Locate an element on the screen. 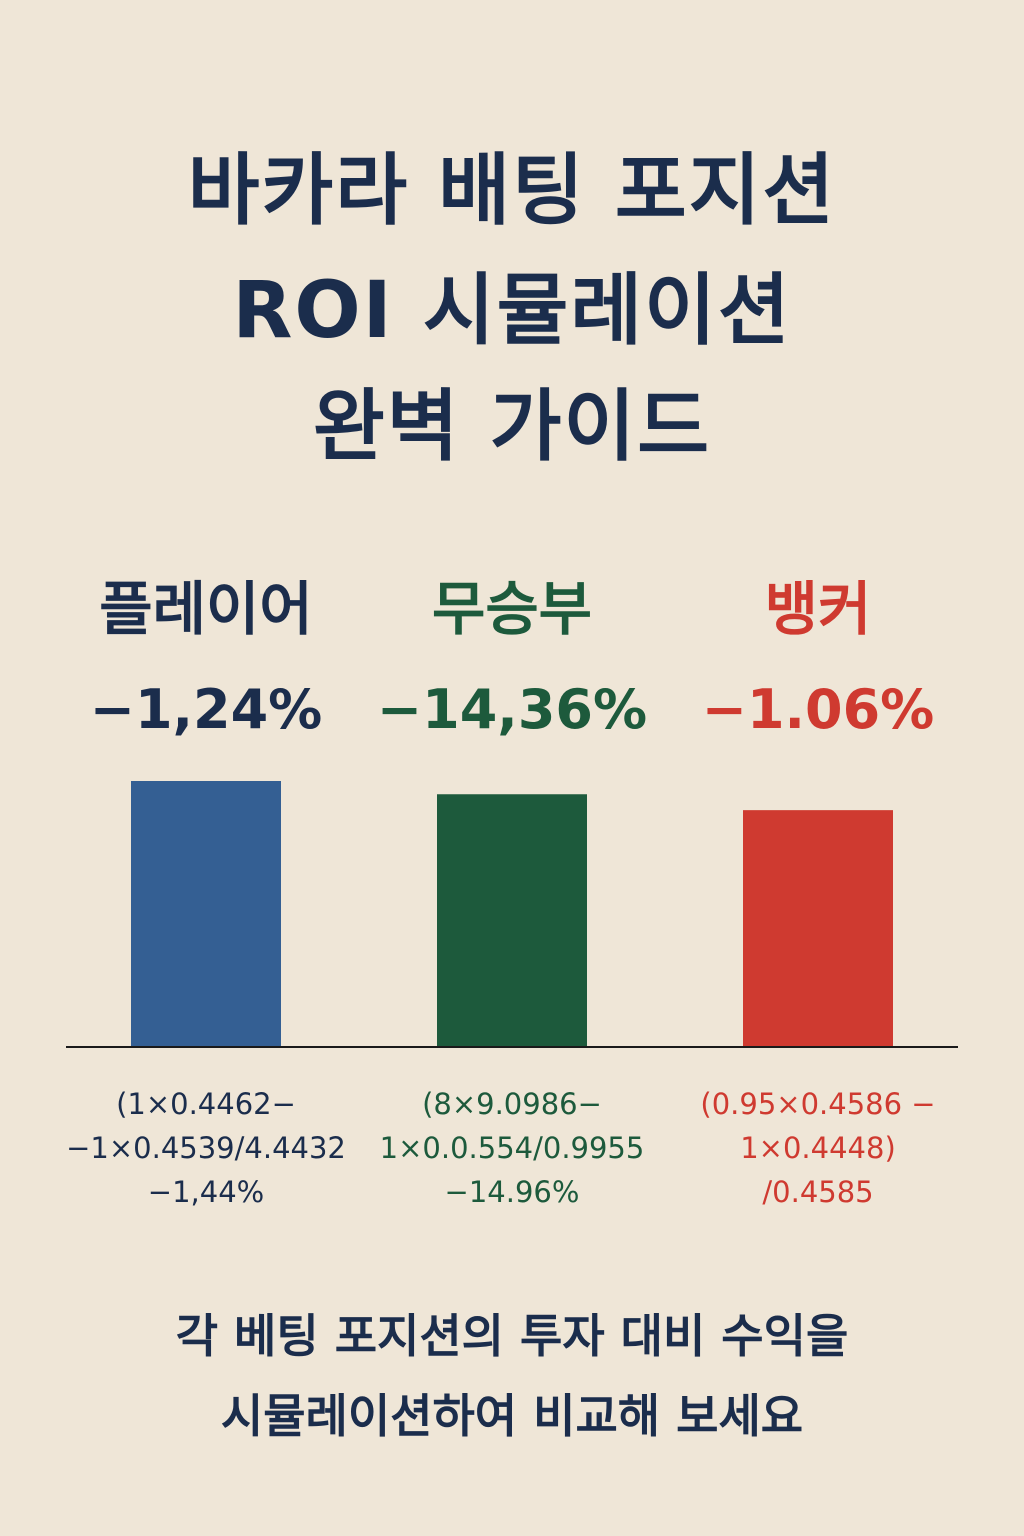 The width and height of the screenshot is (1024, 1536). formula-player: (1×0.4462− −1×0.4539/4.4432 −1,44% is located at coordinates (206, 1148).